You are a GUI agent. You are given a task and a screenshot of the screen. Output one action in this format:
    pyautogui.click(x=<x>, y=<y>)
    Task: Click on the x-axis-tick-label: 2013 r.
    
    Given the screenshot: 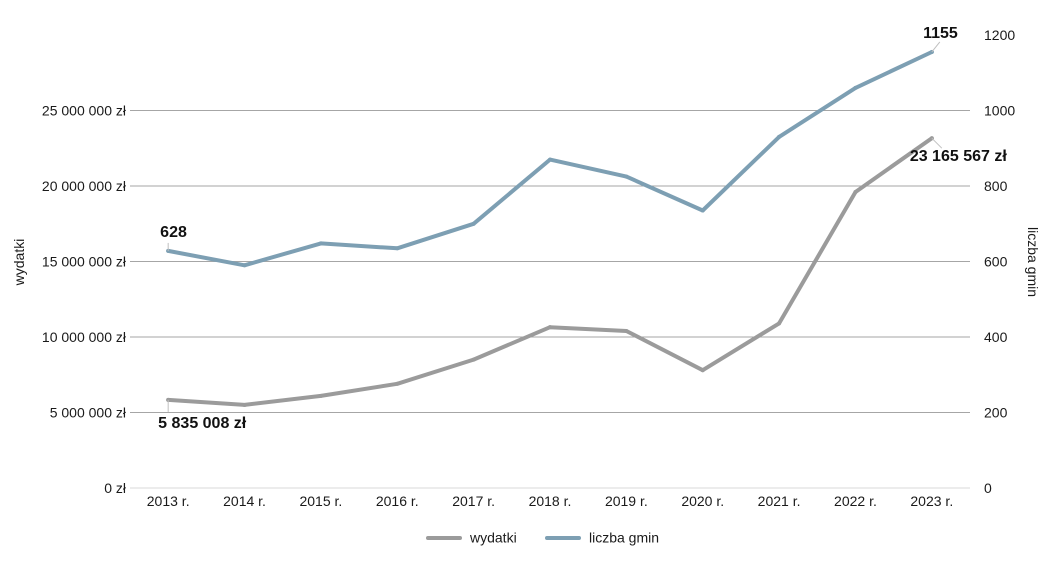 What is the action you would take?
    pyautogui.click(x=168, y=501)
    